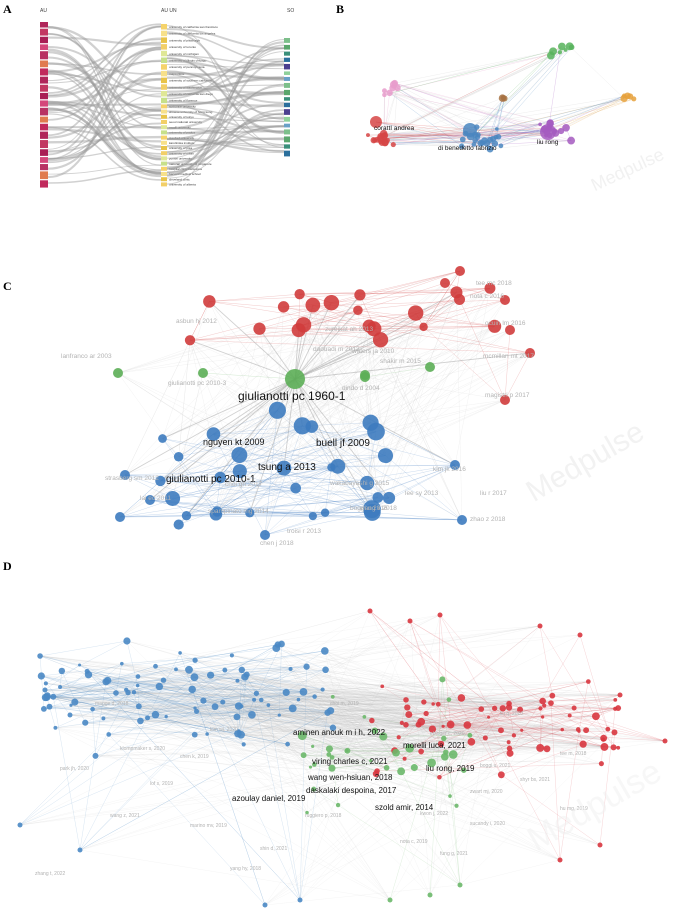  I want to click on network-minor-label: marino mv, 2019, so click(208, 826).